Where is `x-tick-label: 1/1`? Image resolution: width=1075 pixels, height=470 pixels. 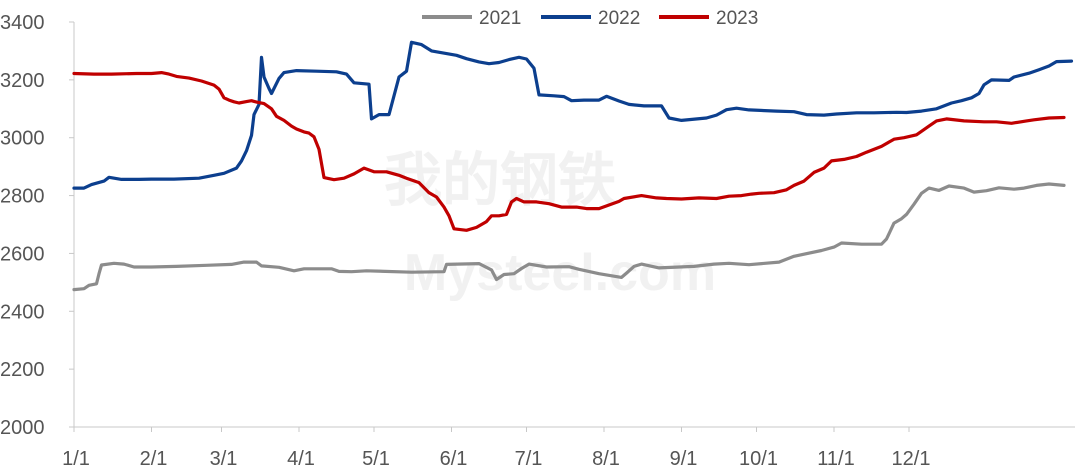 x-tick-label: 1/1 is located at coordinates (76, 459).